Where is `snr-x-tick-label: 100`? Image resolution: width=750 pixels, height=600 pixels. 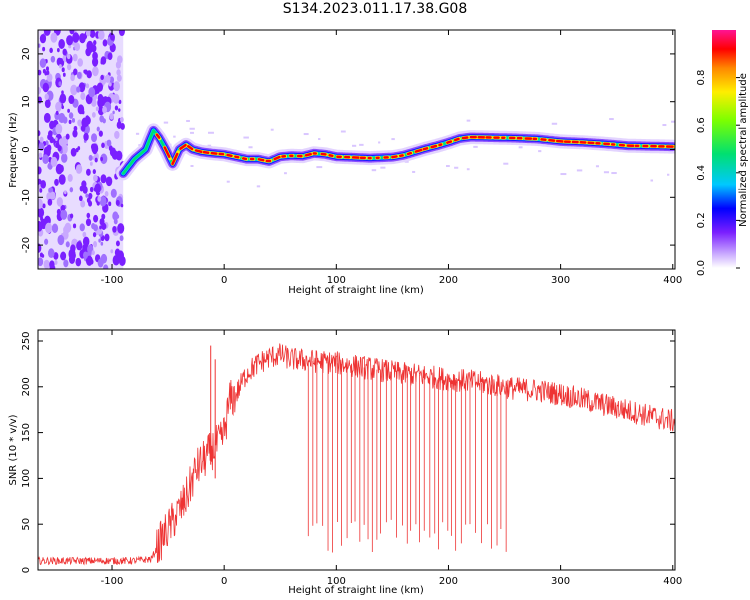 snr-x-tick-label: 100 is located at coordinates (336, 581).